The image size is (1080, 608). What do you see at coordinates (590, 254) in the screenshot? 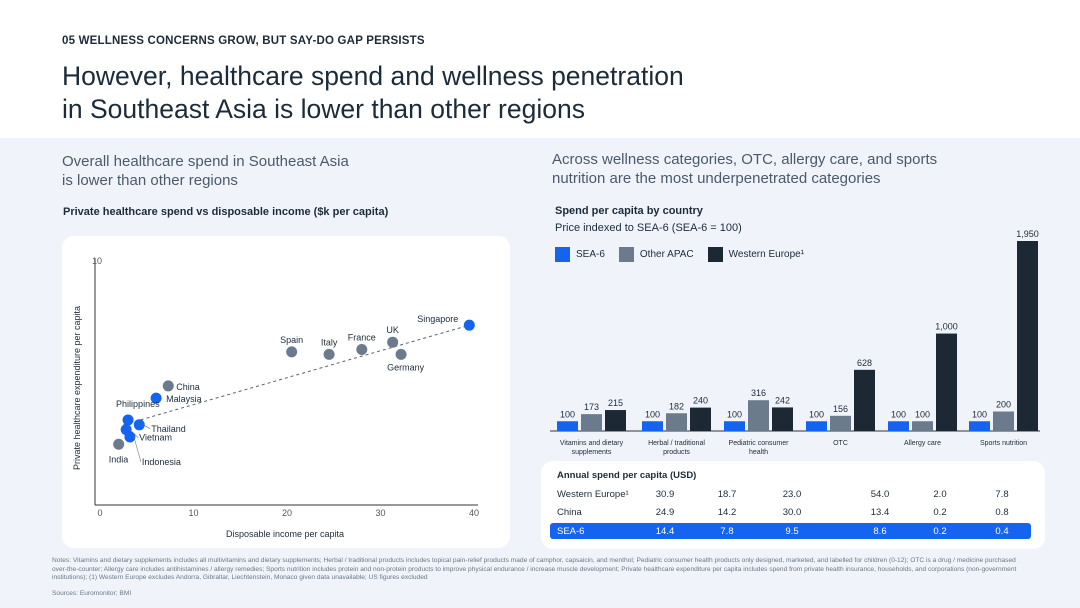
I see `legend-label-sea6: SEA-6` at bounding box center [590, 254].